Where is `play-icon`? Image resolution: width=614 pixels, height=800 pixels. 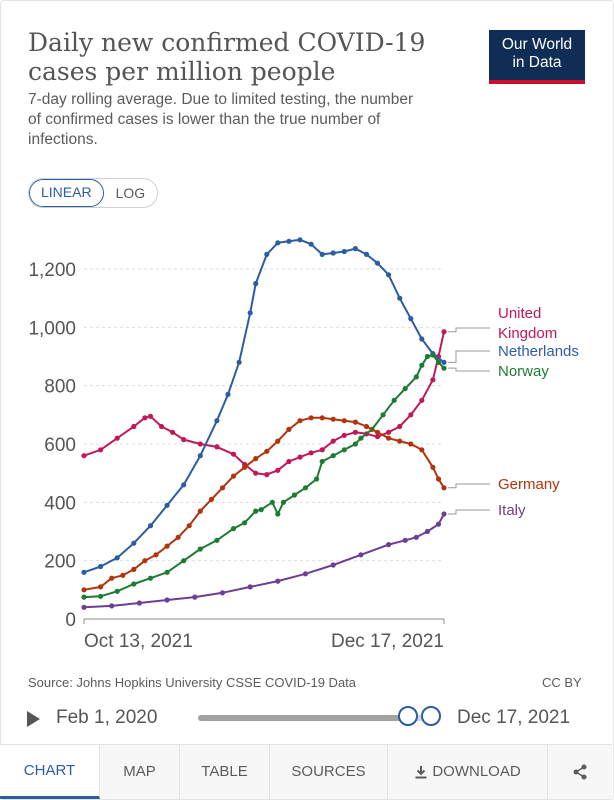 play-icon is located at coordinates (33, 719).